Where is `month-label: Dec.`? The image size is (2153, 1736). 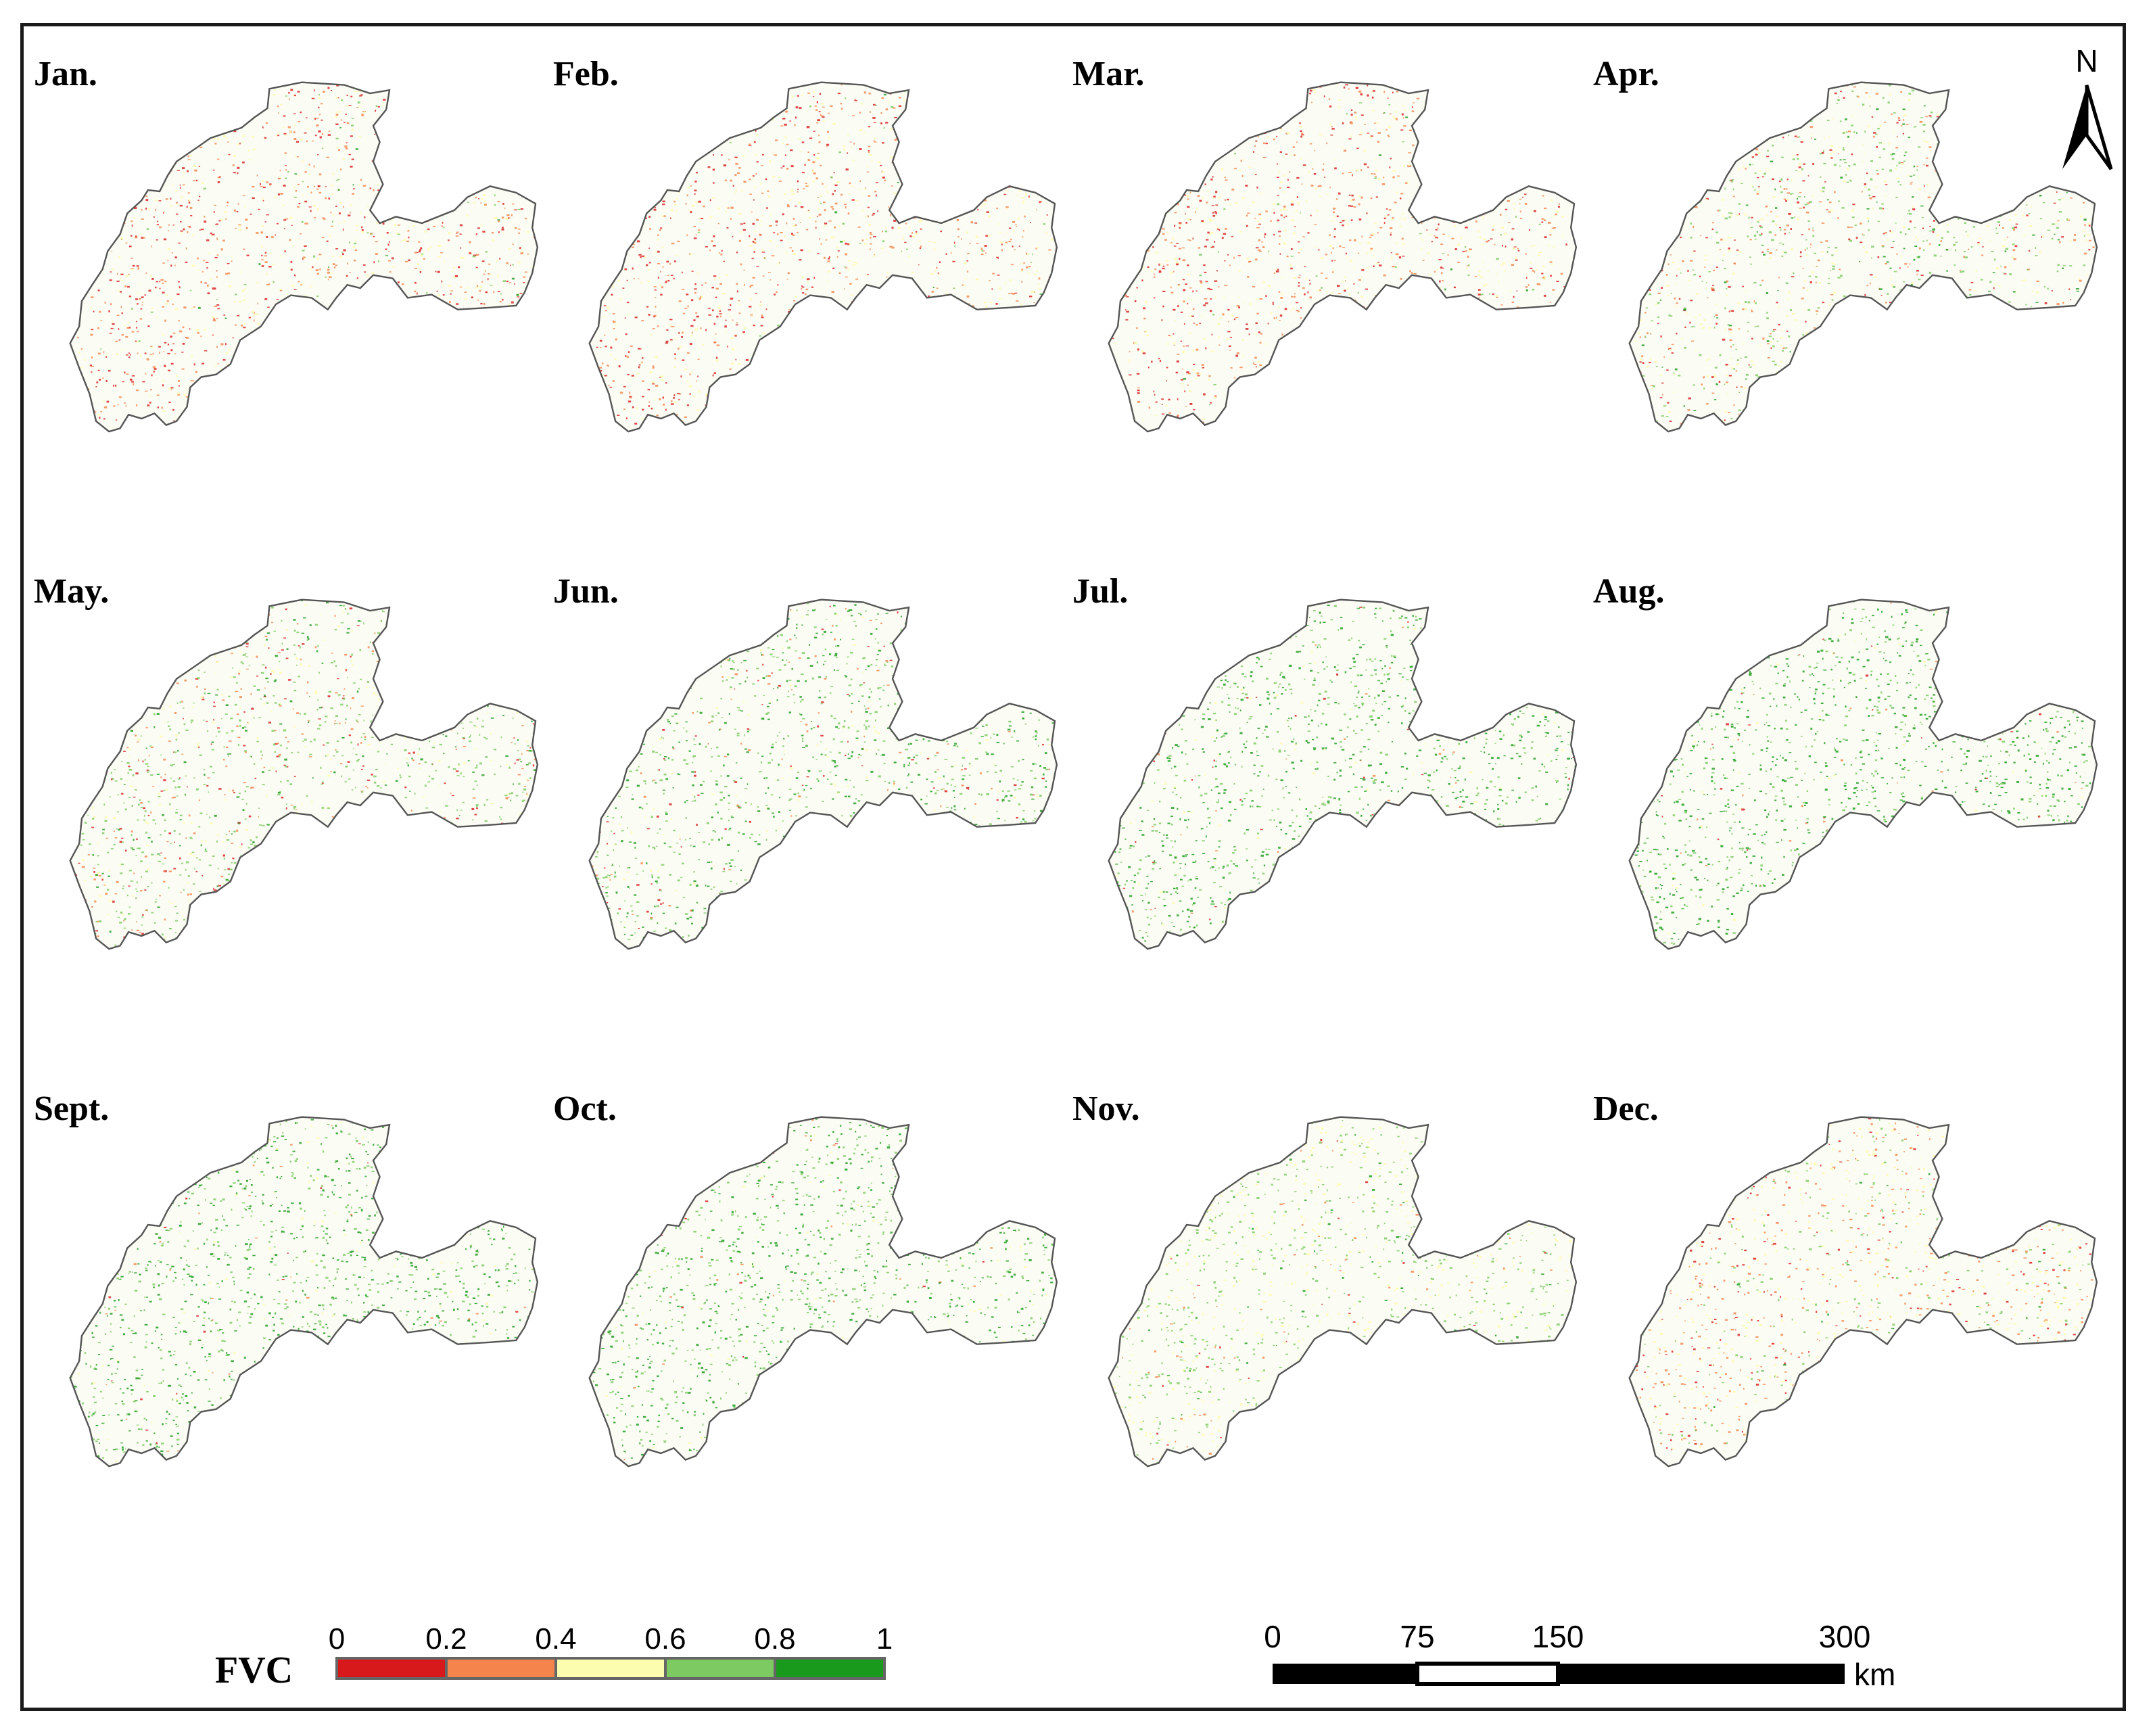 month-label: Dec. is located at coordinates (1626, 1108).